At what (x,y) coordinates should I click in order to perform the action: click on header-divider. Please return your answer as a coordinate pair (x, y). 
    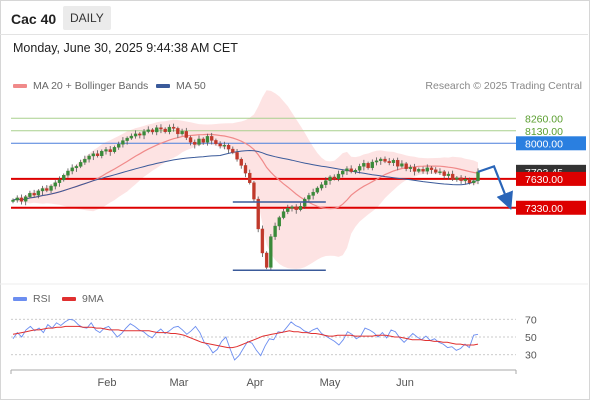
    Looking at the image, I should click on (294, 34).